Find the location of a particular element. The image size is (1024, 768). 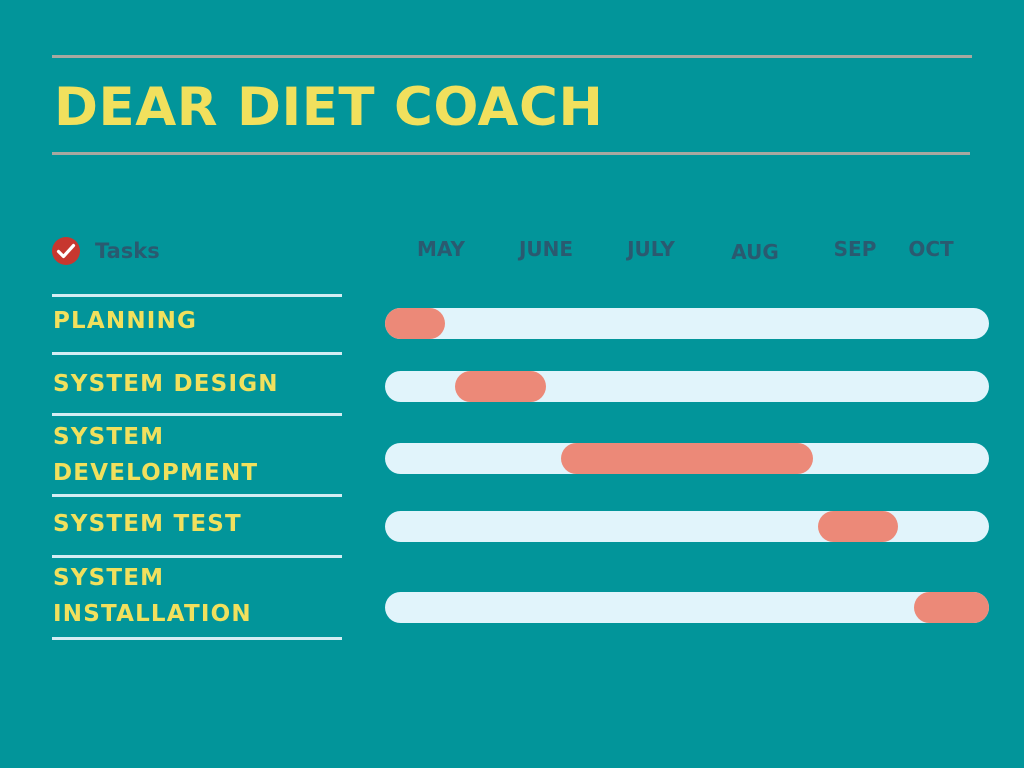

tasks-header-label: Tasks is located at coordinates (127, 251).